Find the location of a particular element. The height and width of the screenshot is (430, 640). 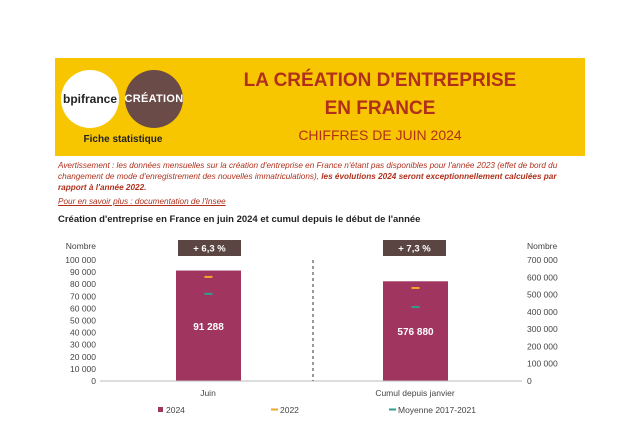

bpifrance-logo-text: bpifrance is located at coordinates (89, 99).